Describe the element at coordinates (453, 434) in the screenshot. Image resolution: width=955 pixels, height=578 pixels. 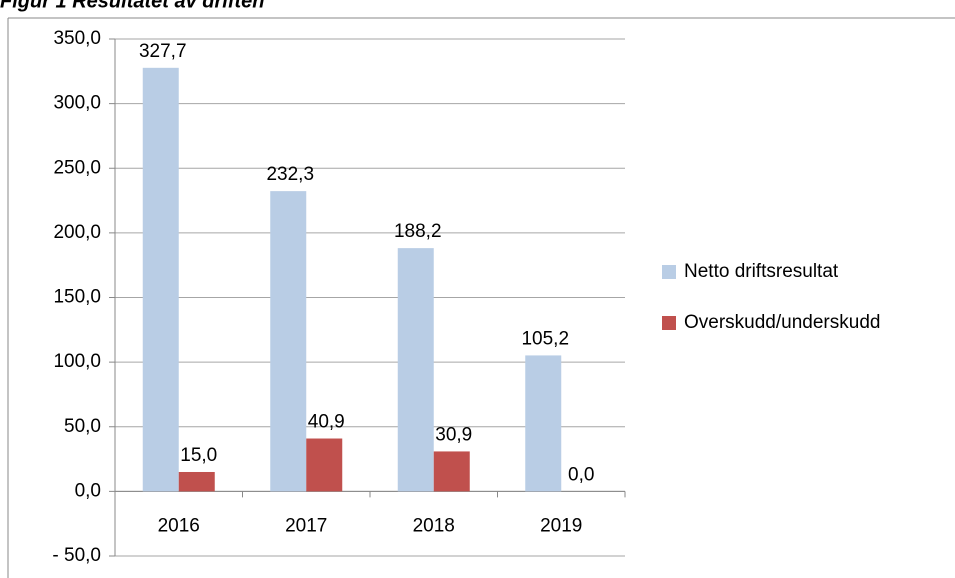
I see `data-label: 30,9` at that location.